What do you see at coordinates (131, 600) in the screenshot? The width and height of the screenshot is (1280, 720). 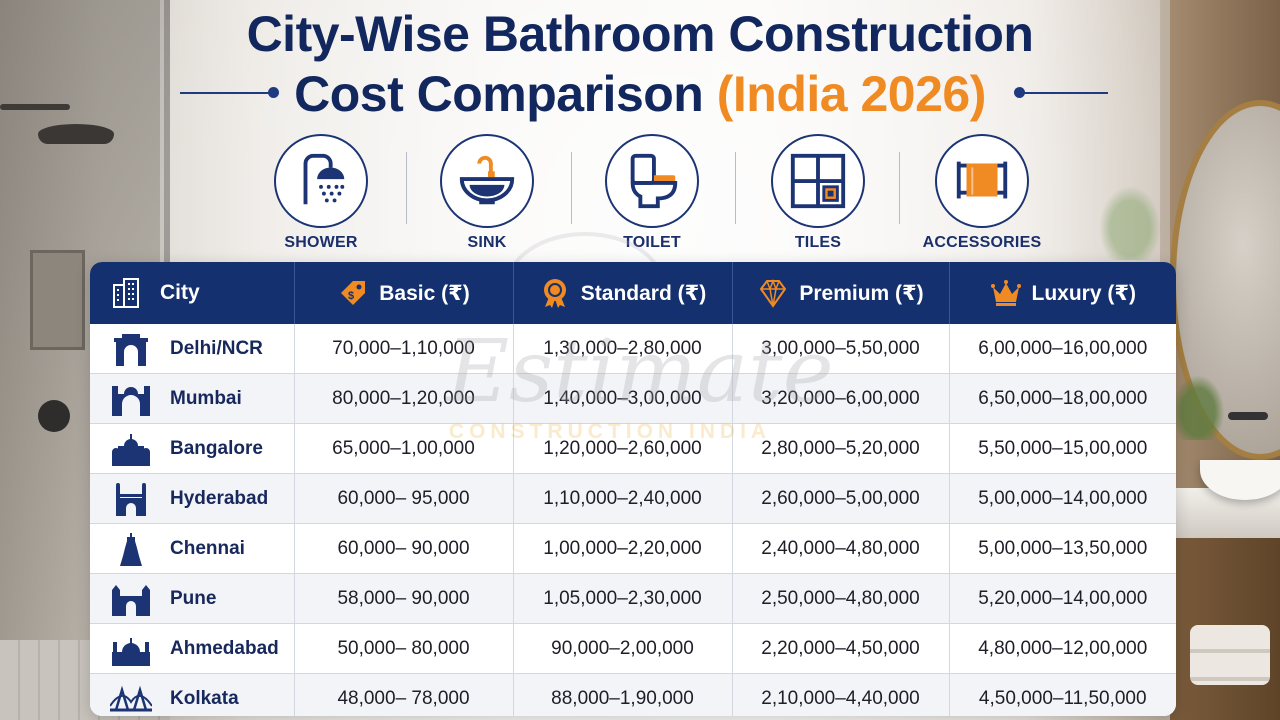 I see `shaniwar-wada-icon` at bounding box center [131, 600].